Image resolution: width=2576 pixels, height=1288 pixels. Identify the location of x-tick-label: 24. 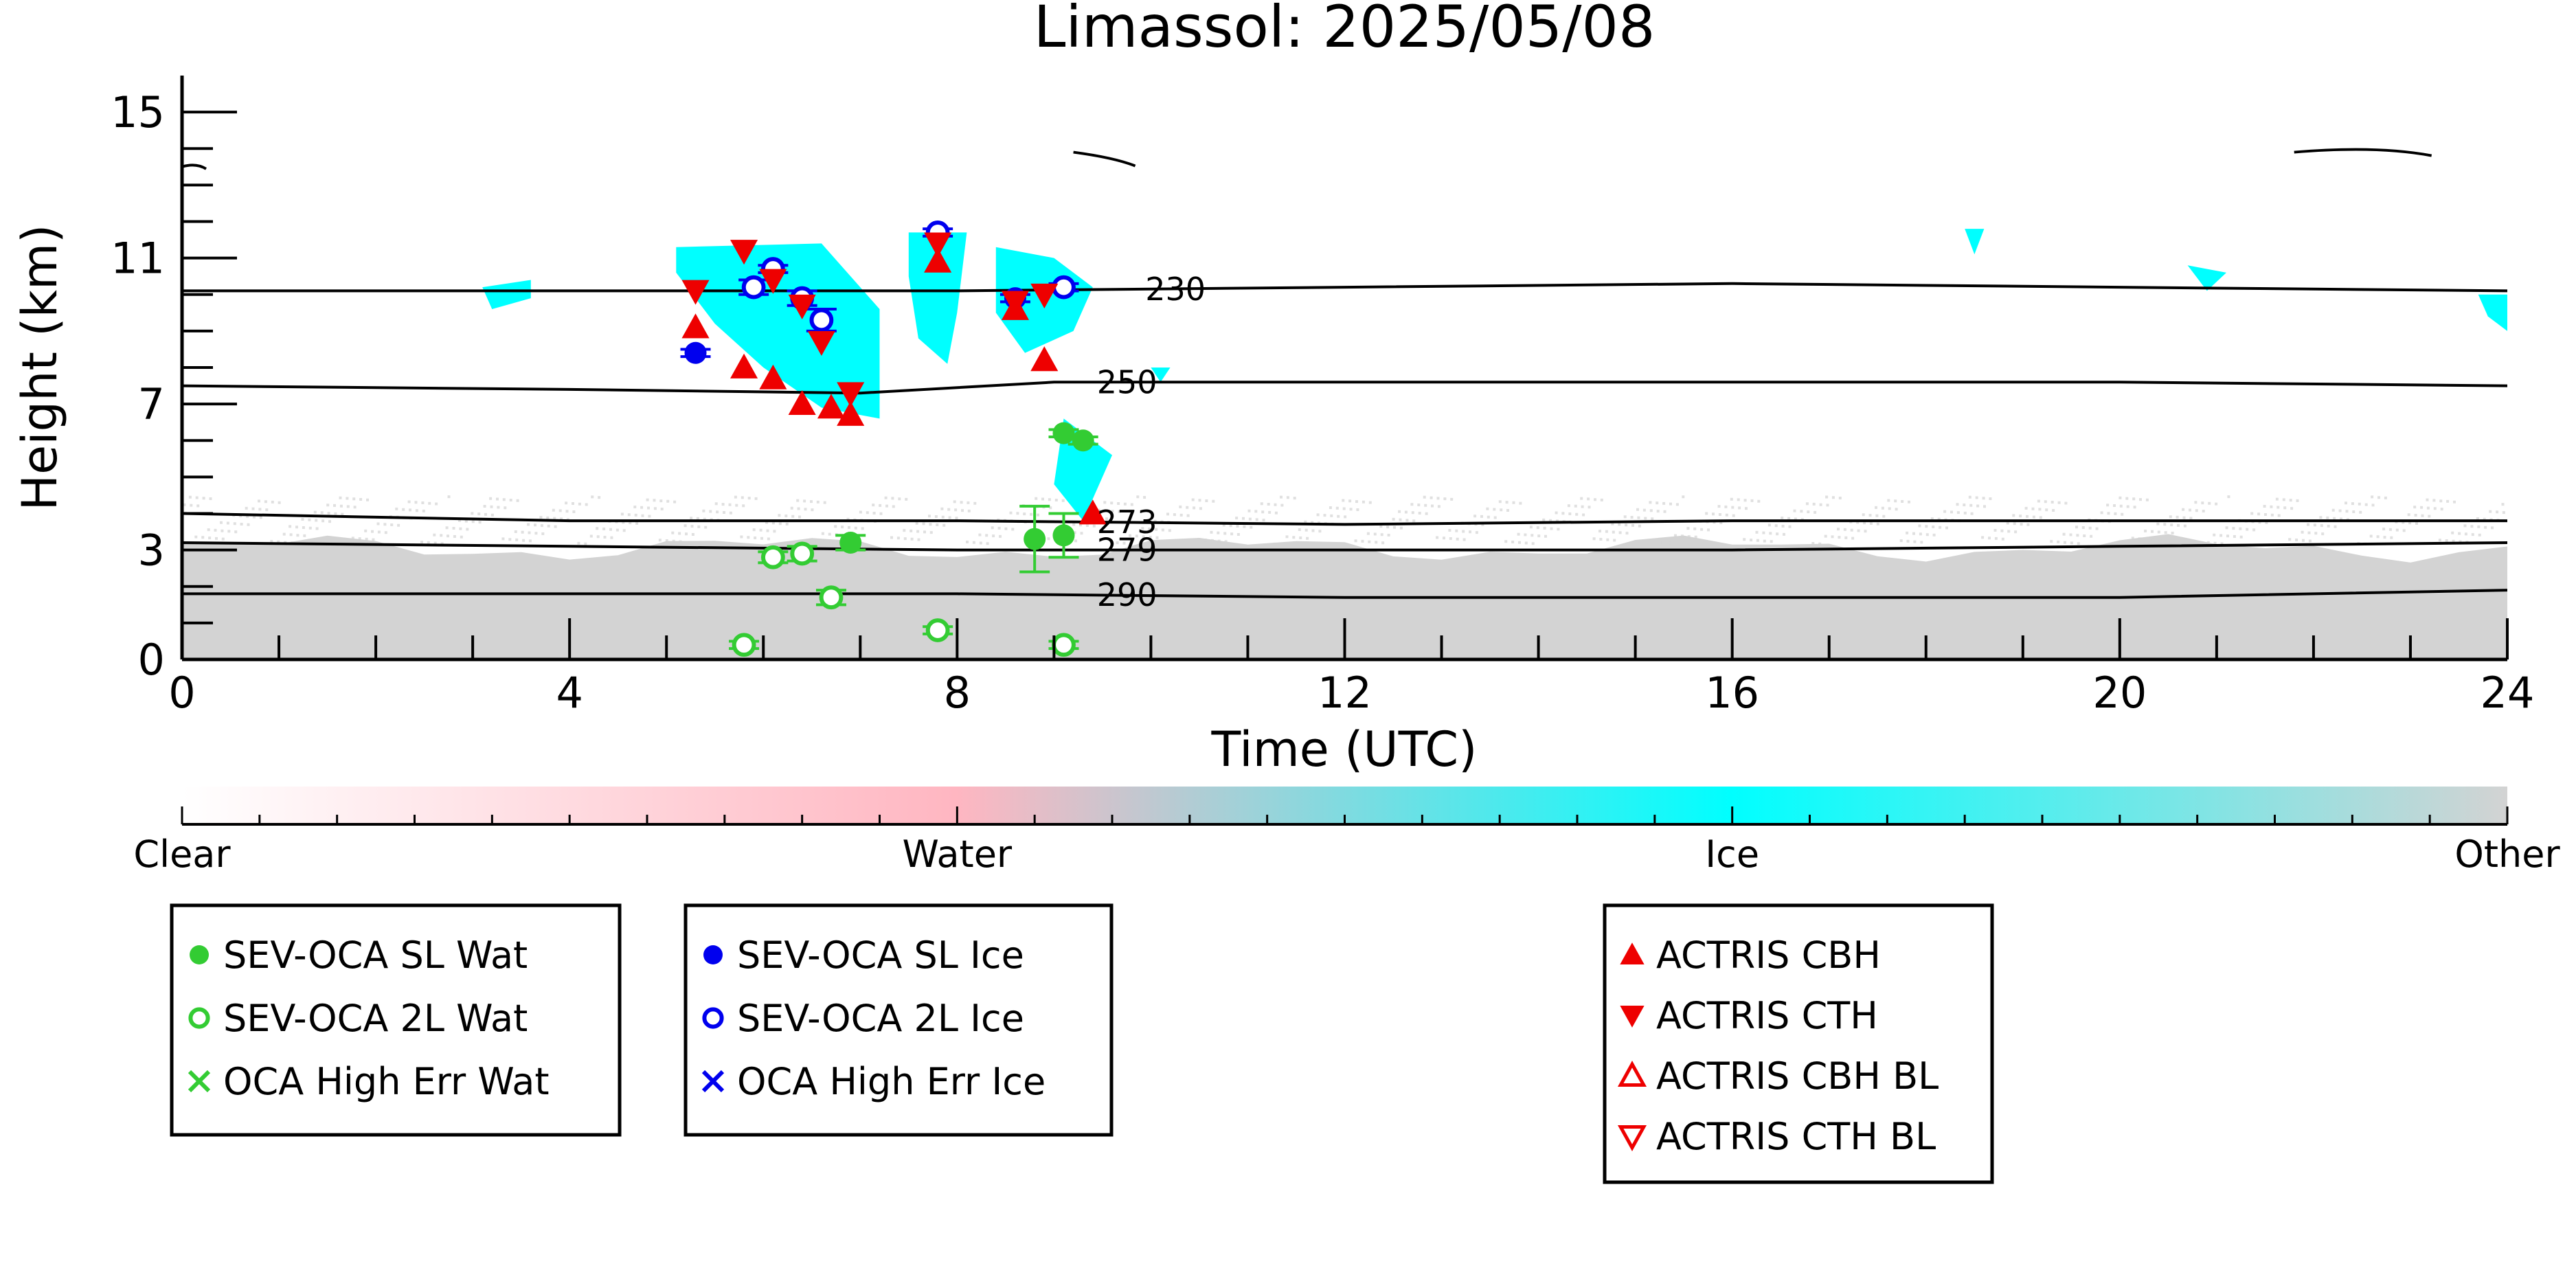
(2508, 693).